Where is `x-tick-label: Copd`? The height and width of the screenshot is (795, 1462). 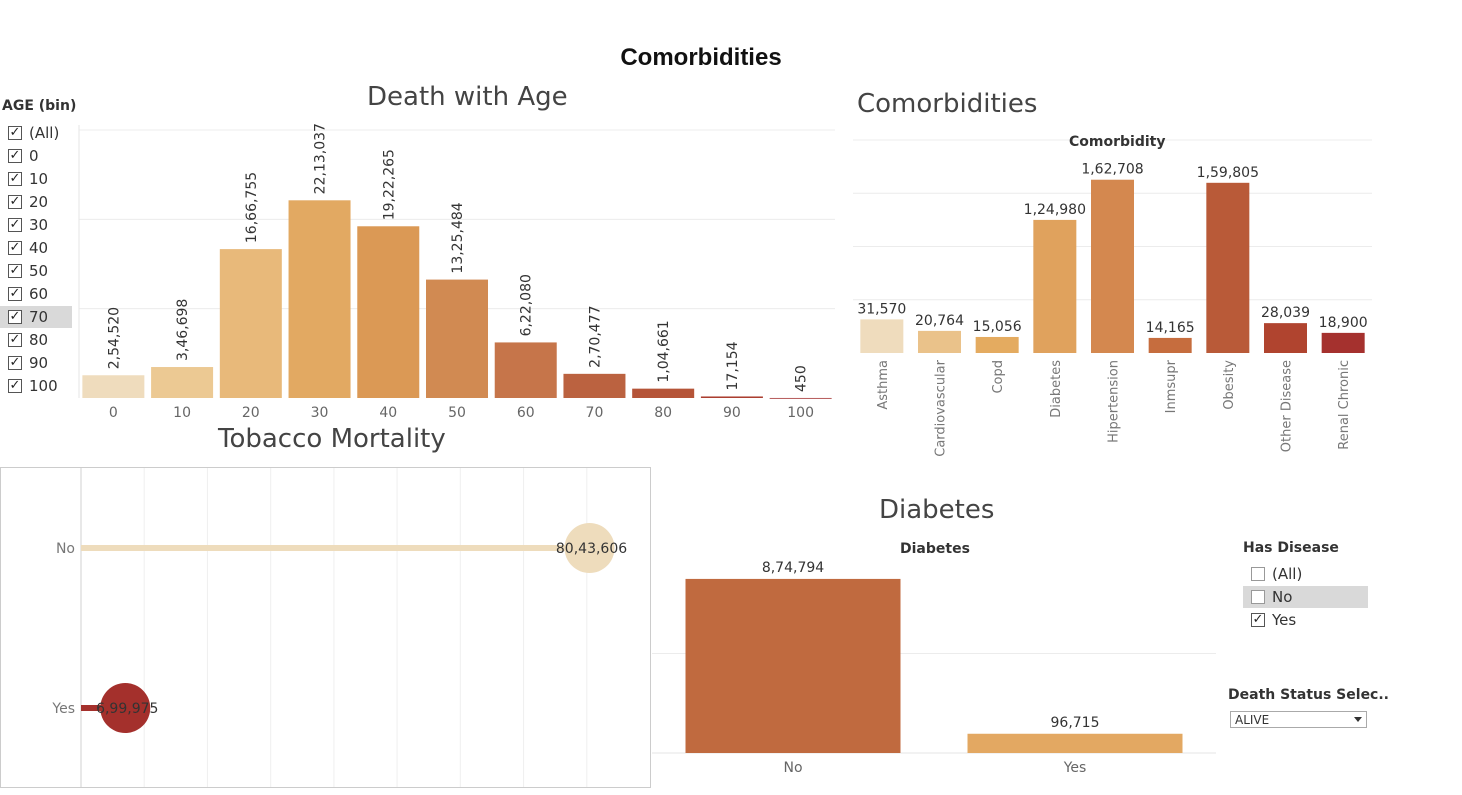 x-tick-label: Copd is located at coordinates (998, 377).